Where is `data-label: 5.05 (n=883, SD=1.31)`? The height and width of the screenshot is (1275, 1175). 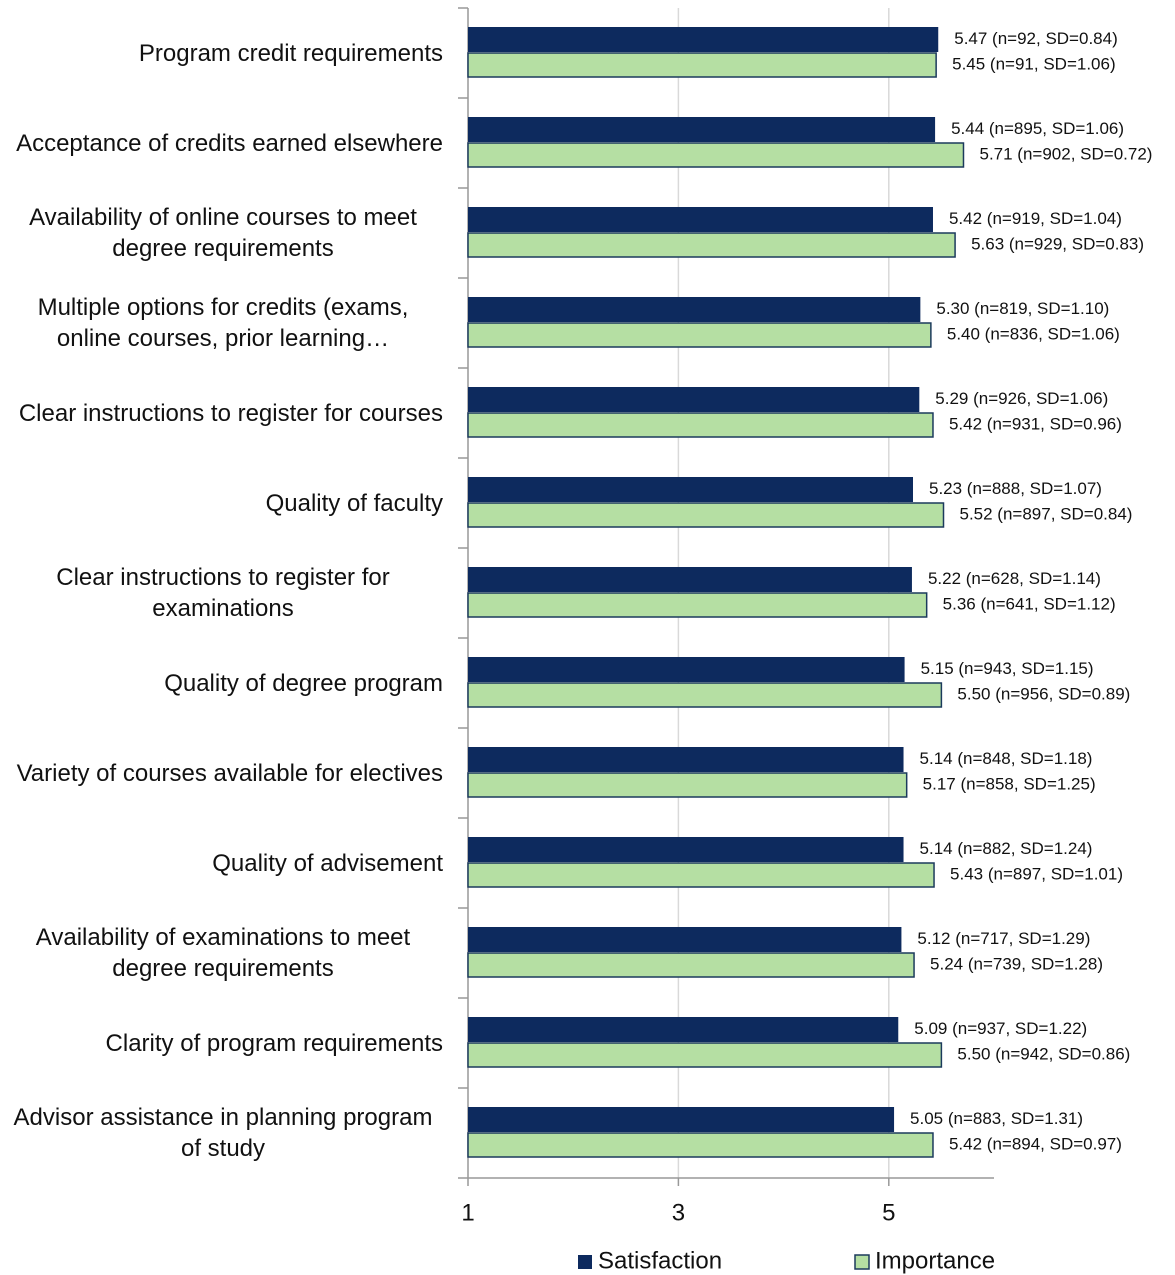
data-label: 5.05 (n=883, SD=1.31) is located at coordinates (996, 1118).